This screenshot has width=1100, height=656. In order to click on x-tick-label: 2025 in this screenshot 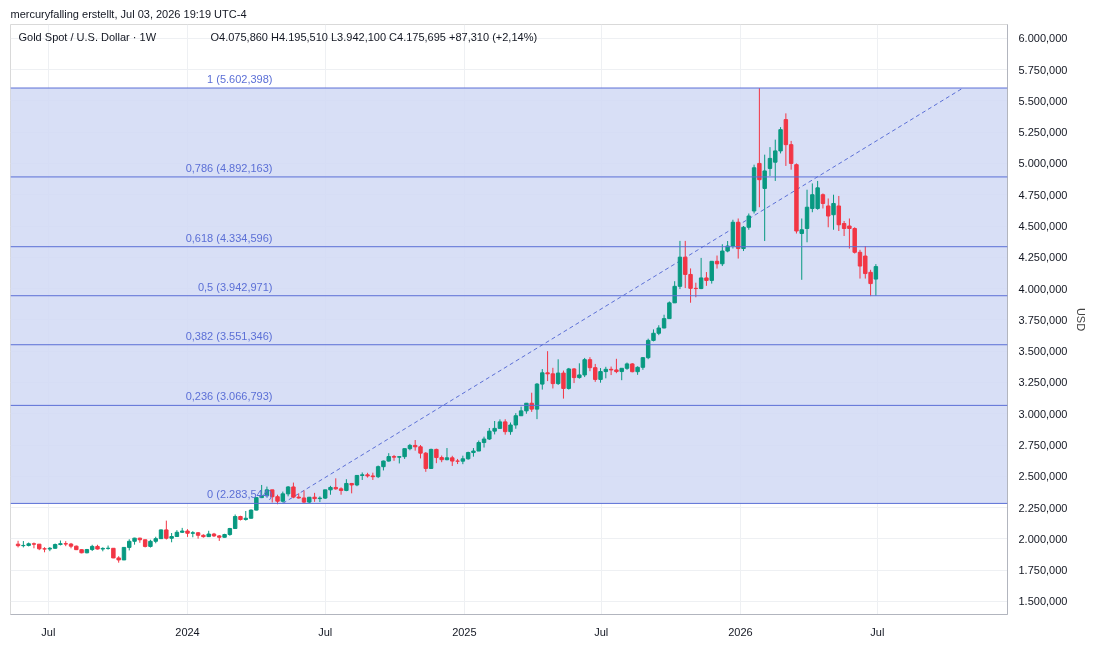, I will do `click(464, 631)`.